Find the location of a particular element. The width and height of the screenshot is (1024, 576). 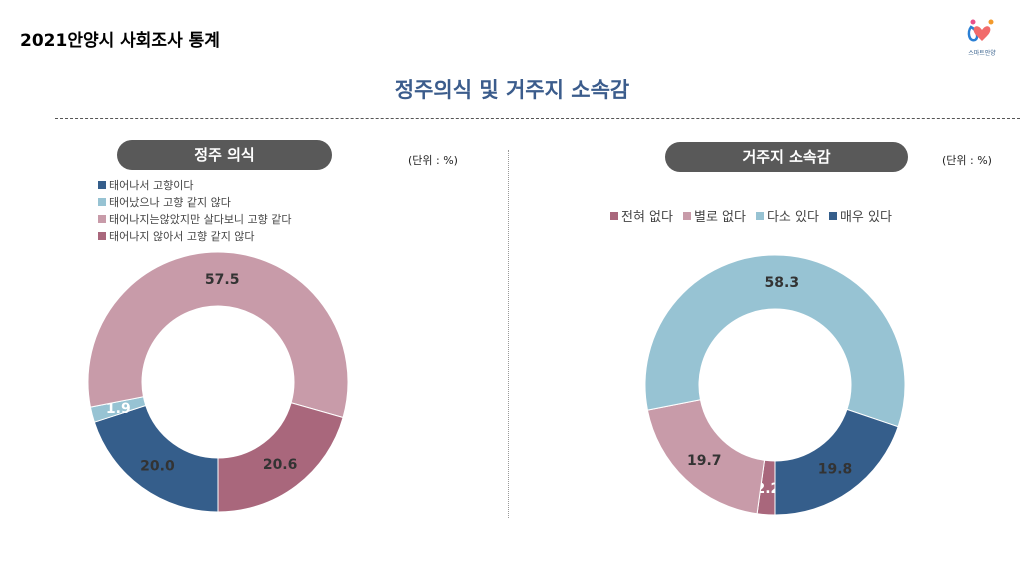

legend-item: 매우 있다 is located at coordinates (860, 215).